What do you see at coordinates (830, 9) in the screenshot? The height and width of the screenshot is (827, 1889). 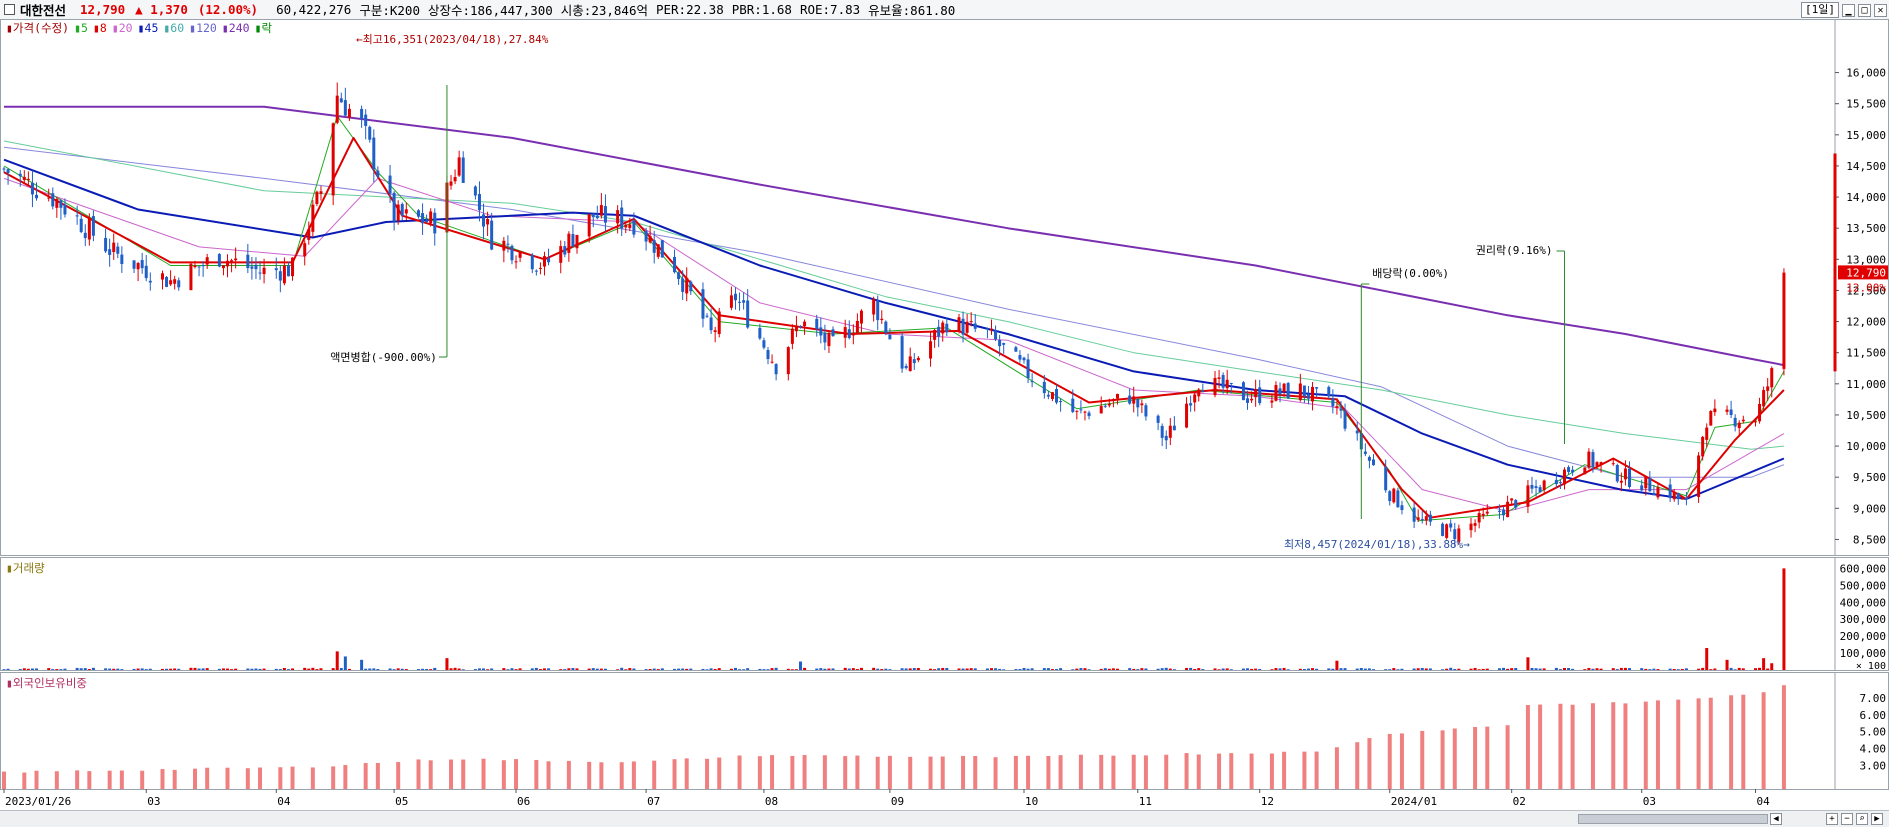 I see `roe-value: ROE:7.83` at bounding box center [830, 9].